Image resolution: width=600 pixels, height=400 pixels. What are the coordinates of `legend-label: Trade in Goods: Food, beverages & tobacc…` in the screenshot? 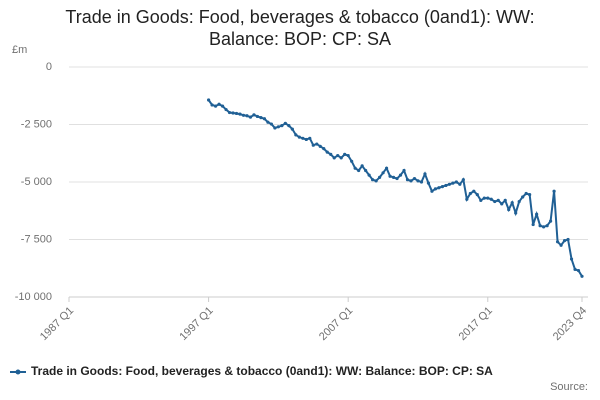 It's located at (262, 371).